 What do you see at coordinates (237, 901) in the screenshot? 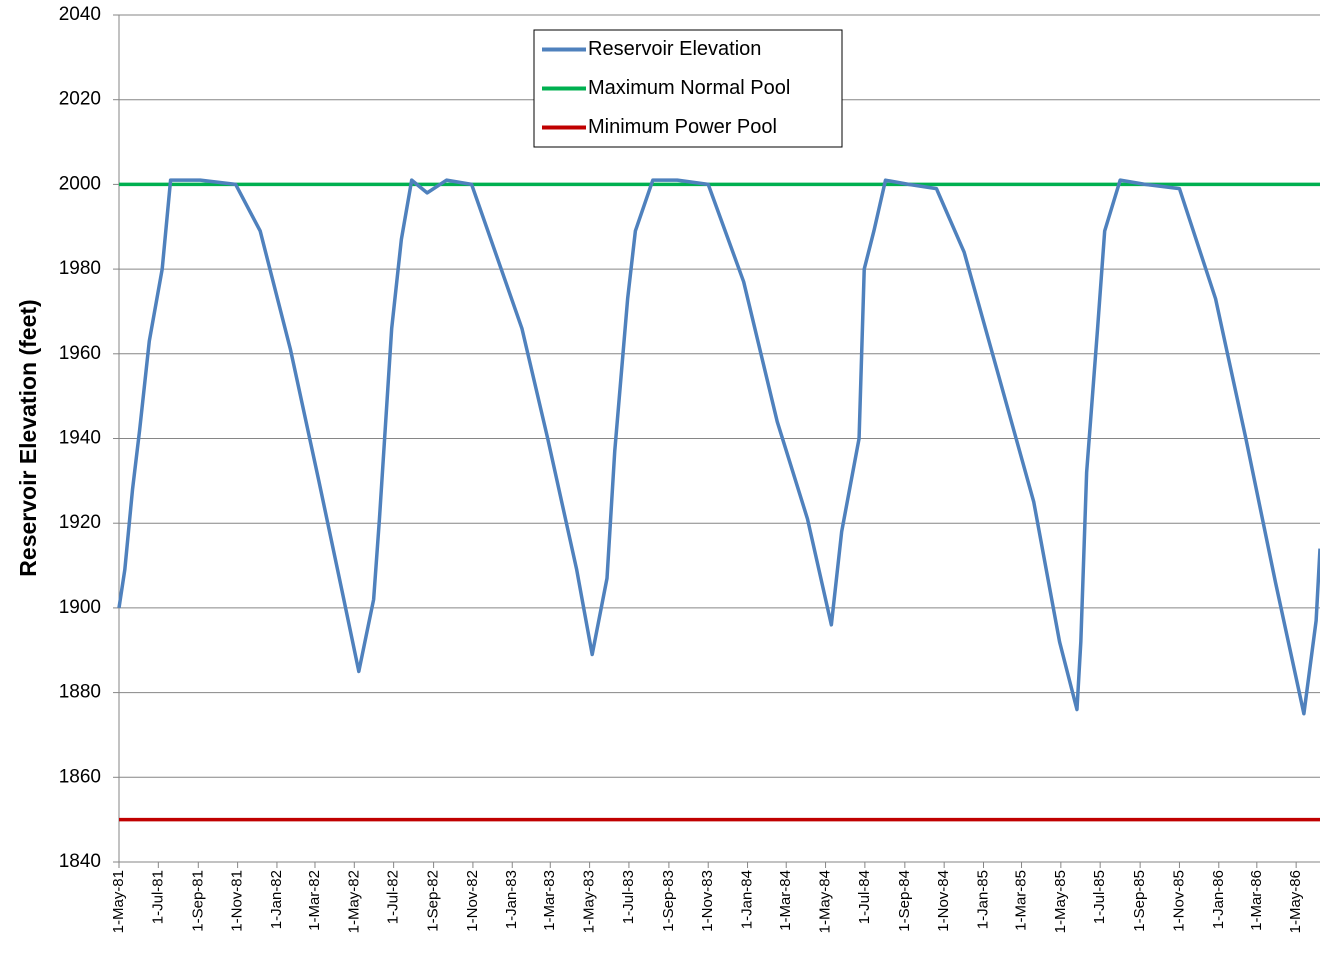
I see `x-tick-label: 1-Nov-81` at bounding box center [237, 901].